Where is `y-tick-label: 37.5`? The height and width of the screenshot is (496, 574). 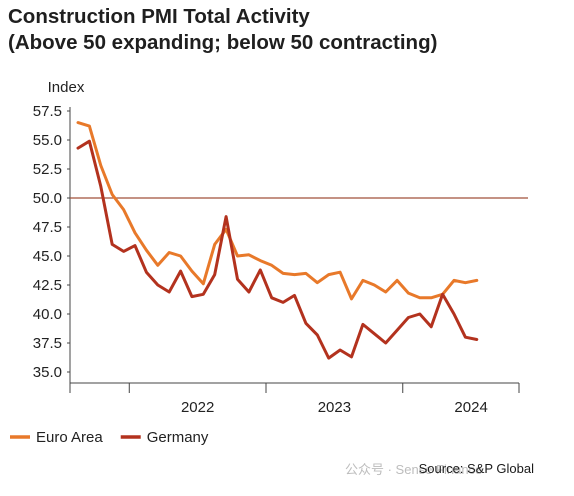
y-tick-label: 37.5 is located at coordinates (47, 343).